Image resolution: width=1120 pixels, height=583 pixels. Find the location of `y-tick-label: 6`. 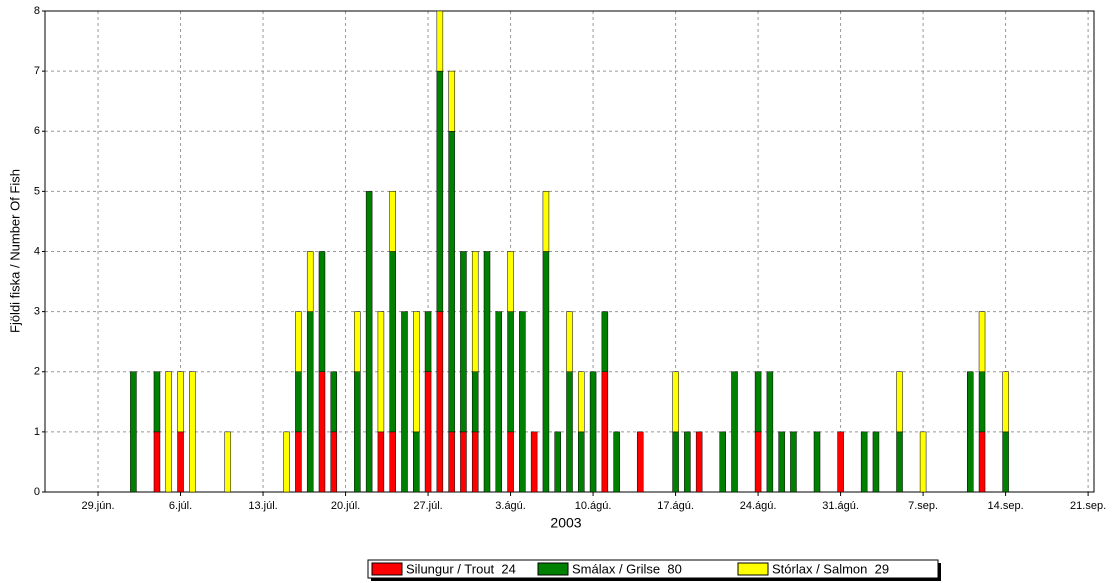

y-tick-label: 6 is located at coordinates (37, 131).